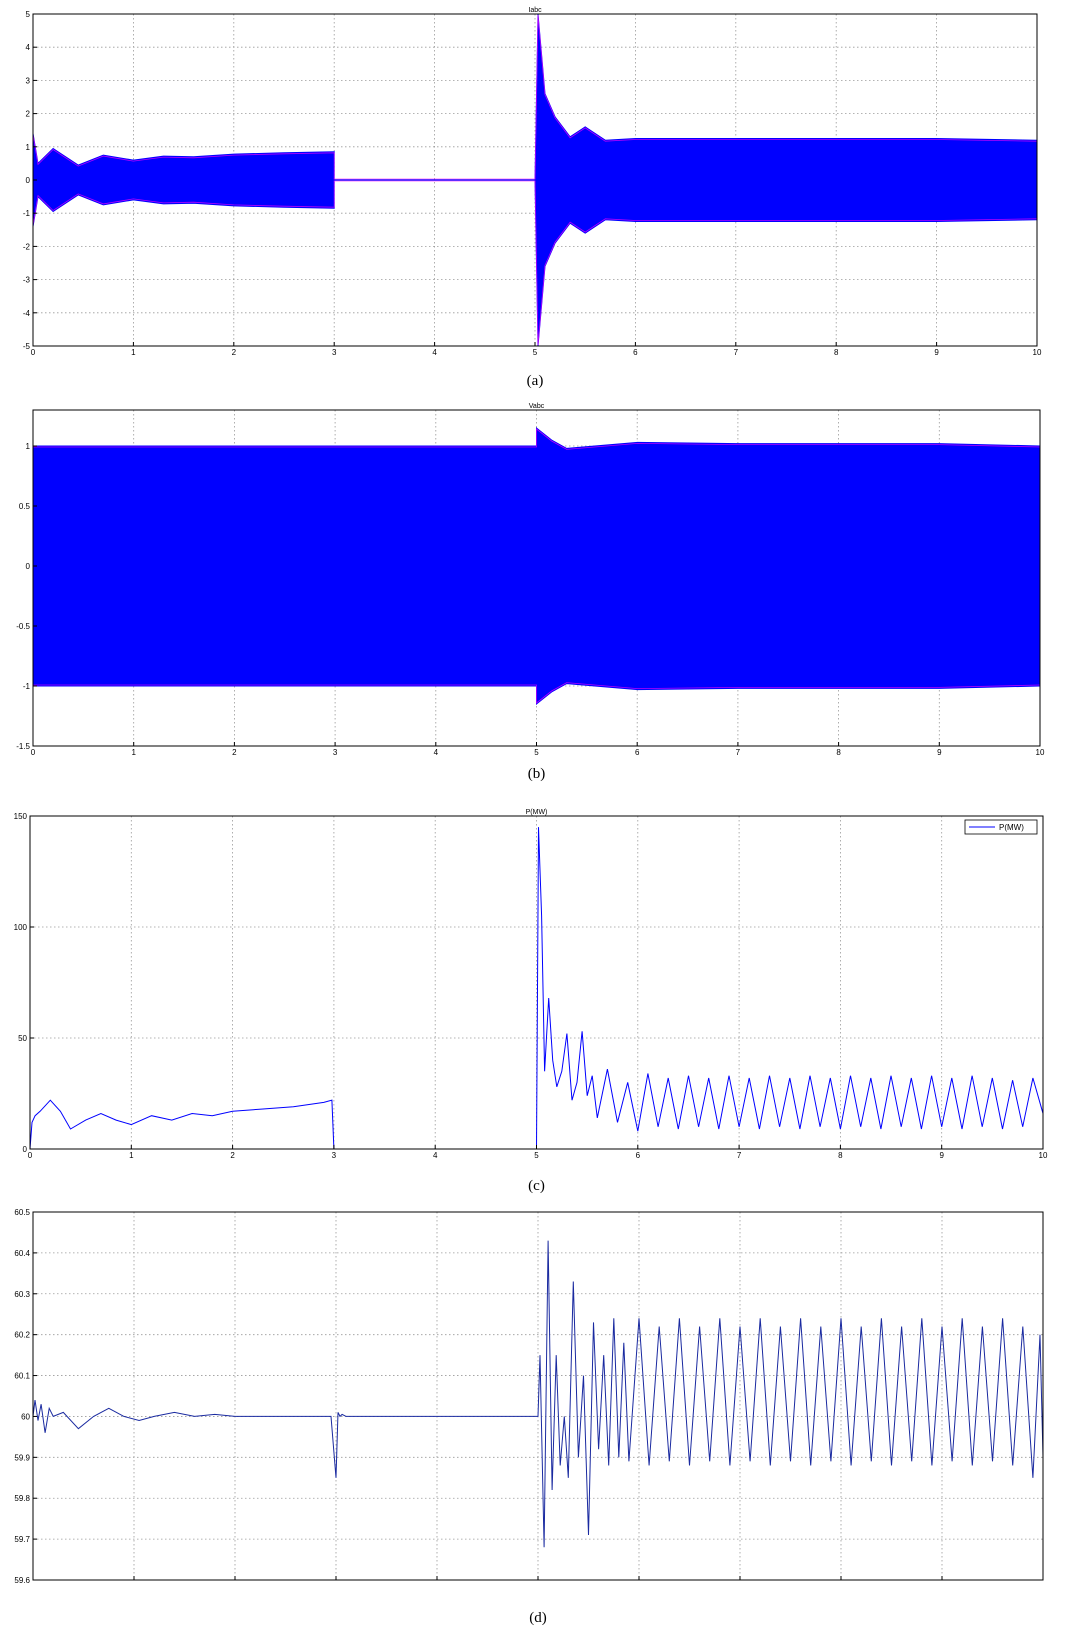 The image size is (1089, 1635). I want to click on y-tick-label: -2, so click(27, 246).